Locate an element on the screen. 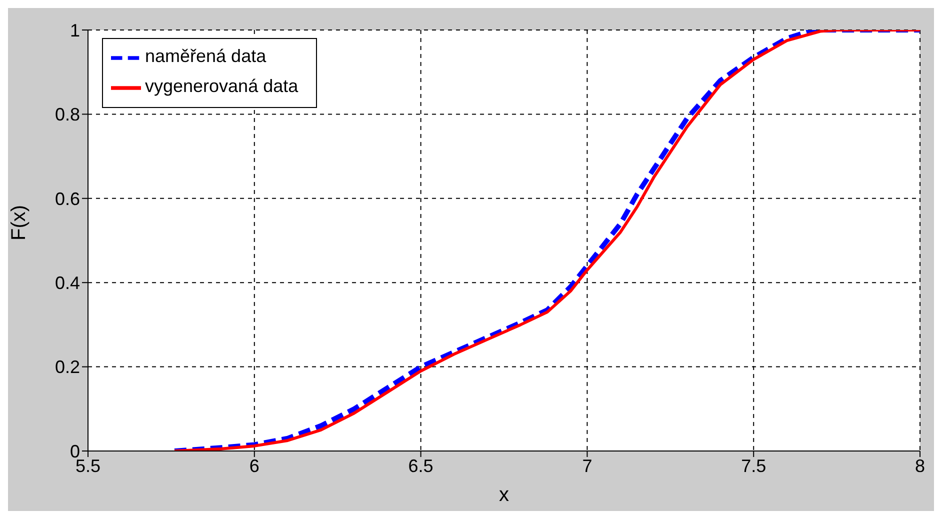 This screenshot has width=942, height=519. x-axis-title: x is located at coordinates (504, 495).